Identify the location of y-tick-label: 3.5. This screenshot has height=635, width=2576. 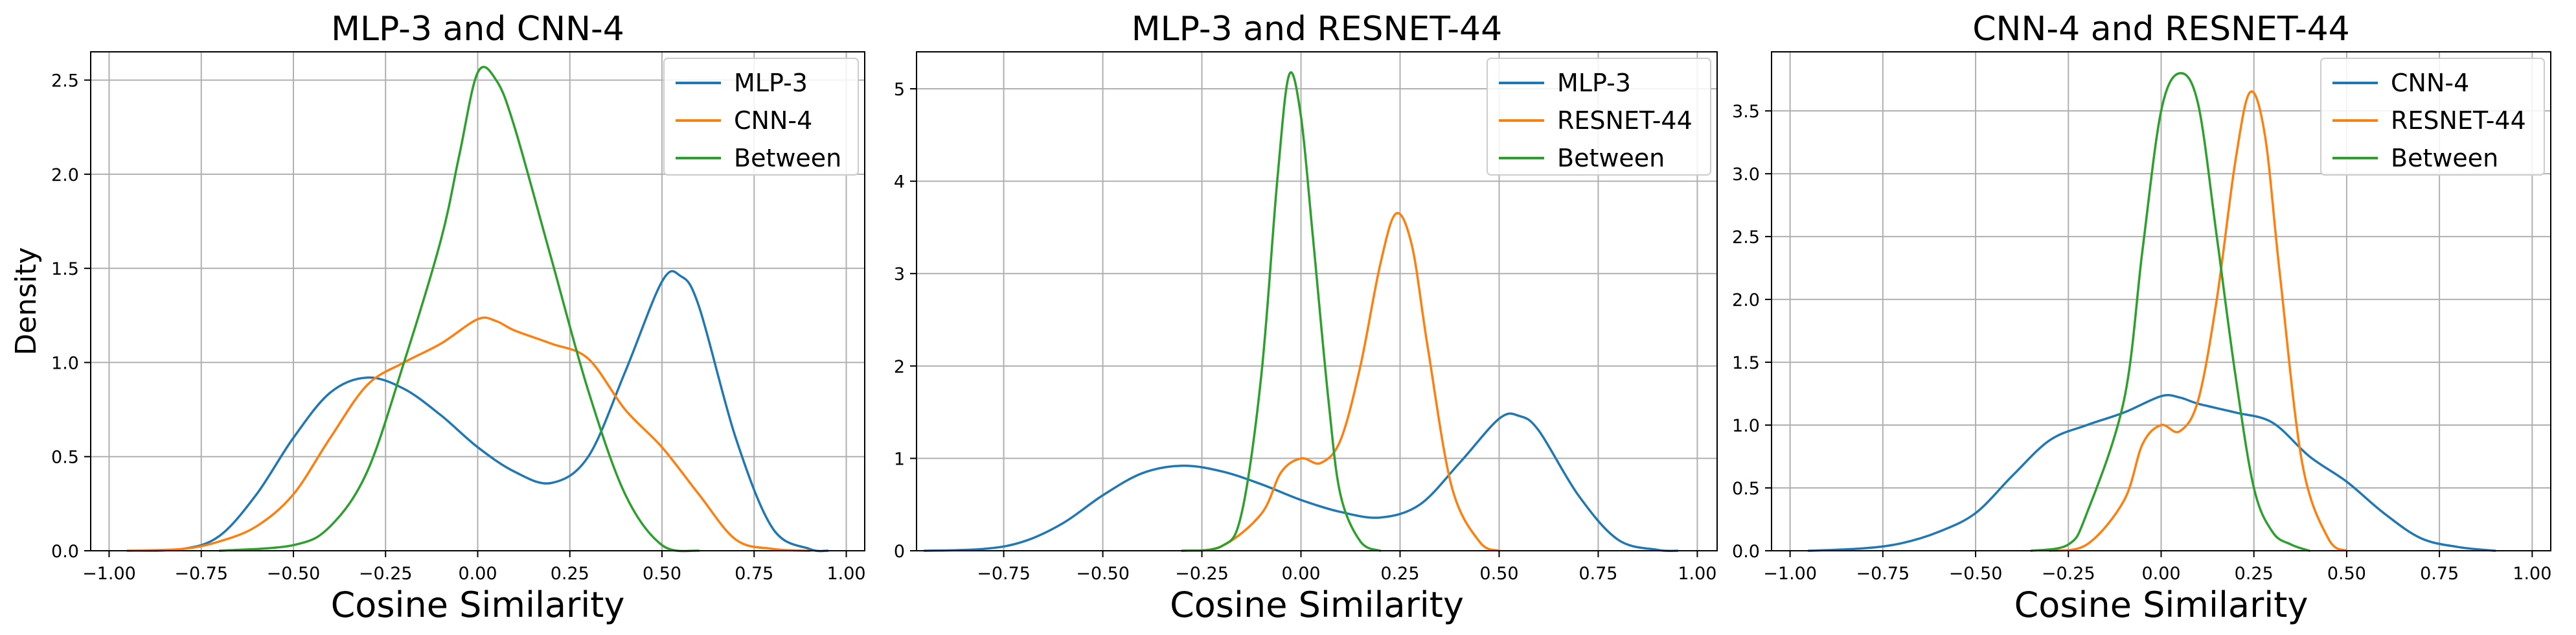
(1746, 112).